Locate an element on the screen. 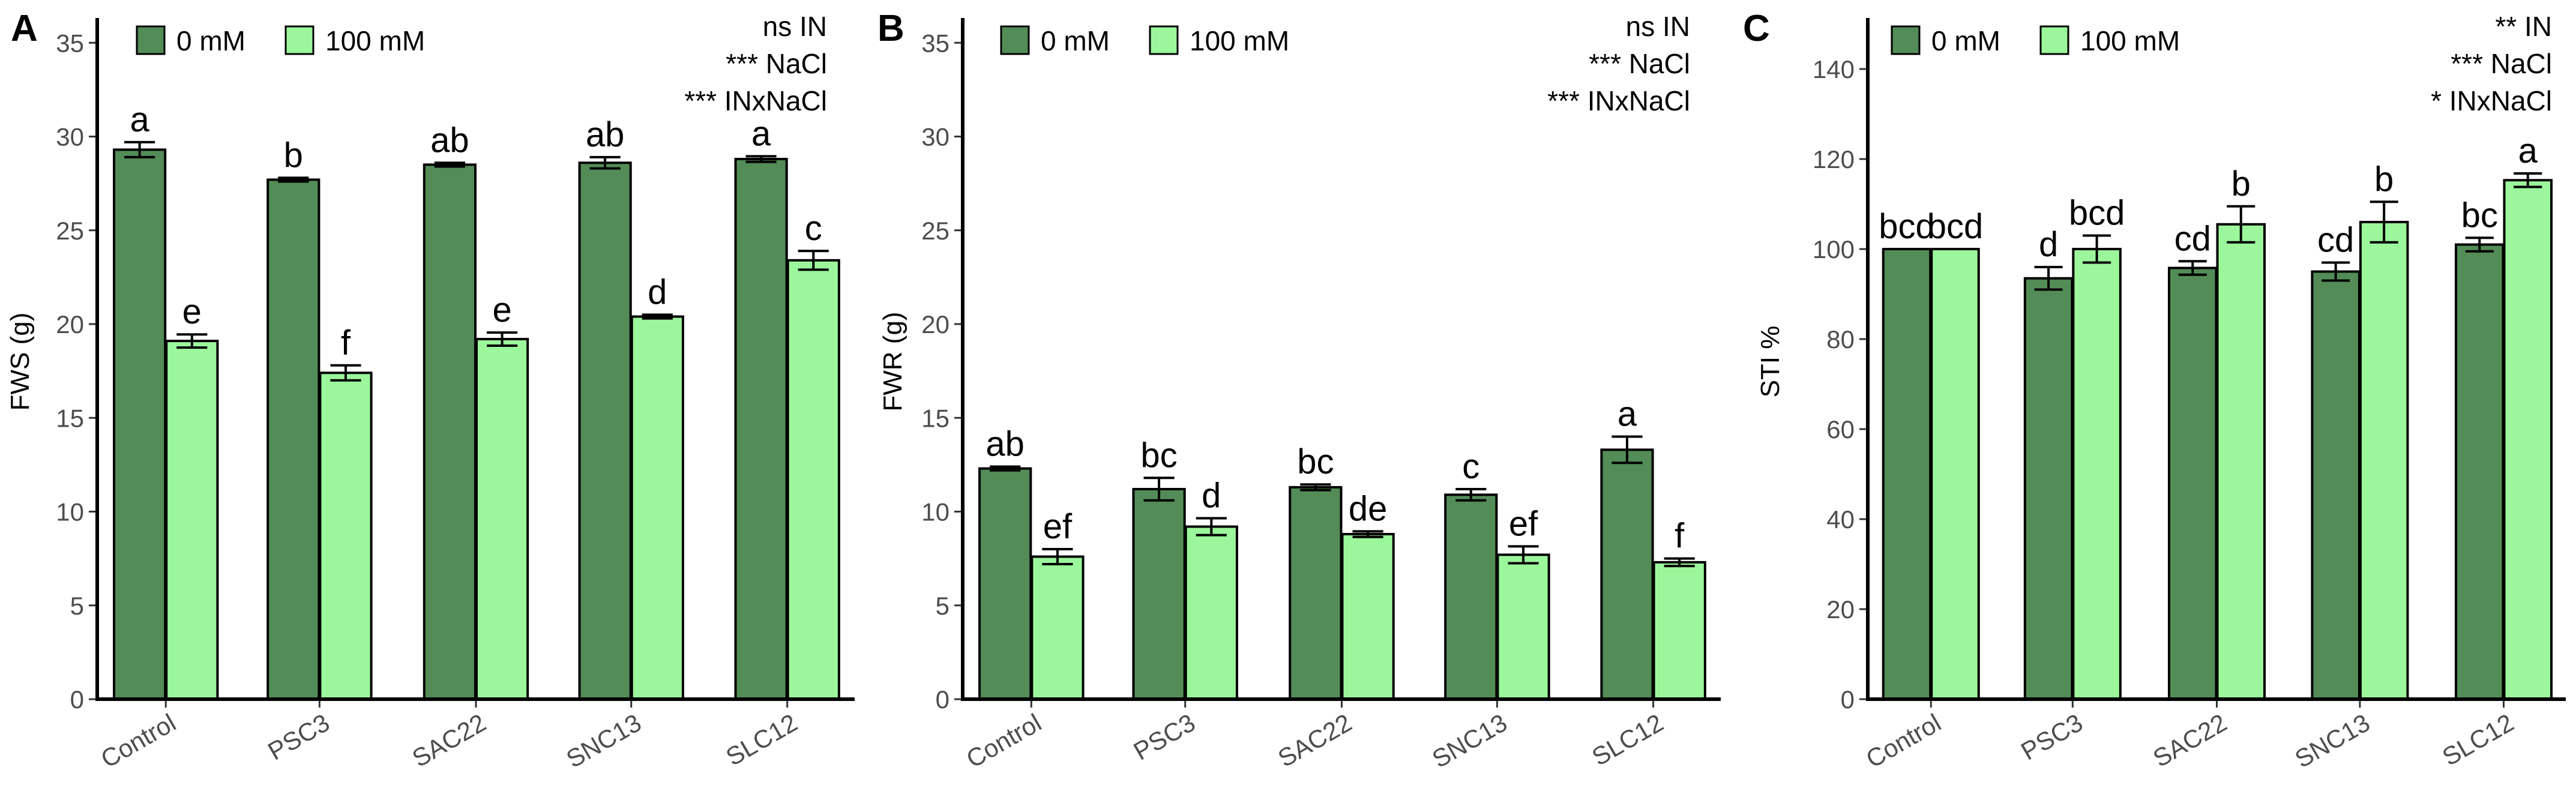 The width and height of the screenshot is (2576, 806). significance-letter: b is located at coordinates (293, 155).